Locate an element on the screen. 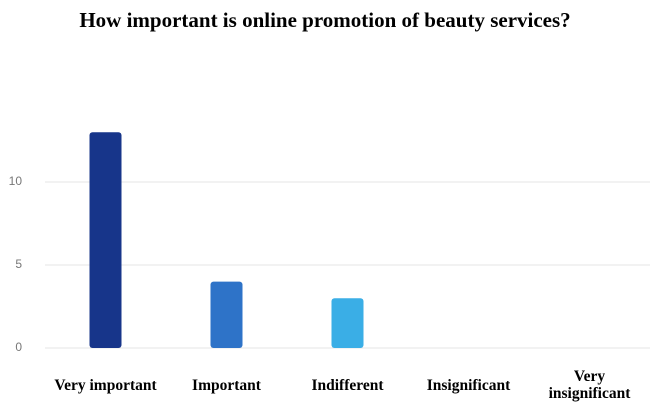 This screenshot has width=650, height=404. x-tick-label: Insignificant is located at coordinates (468, 385).